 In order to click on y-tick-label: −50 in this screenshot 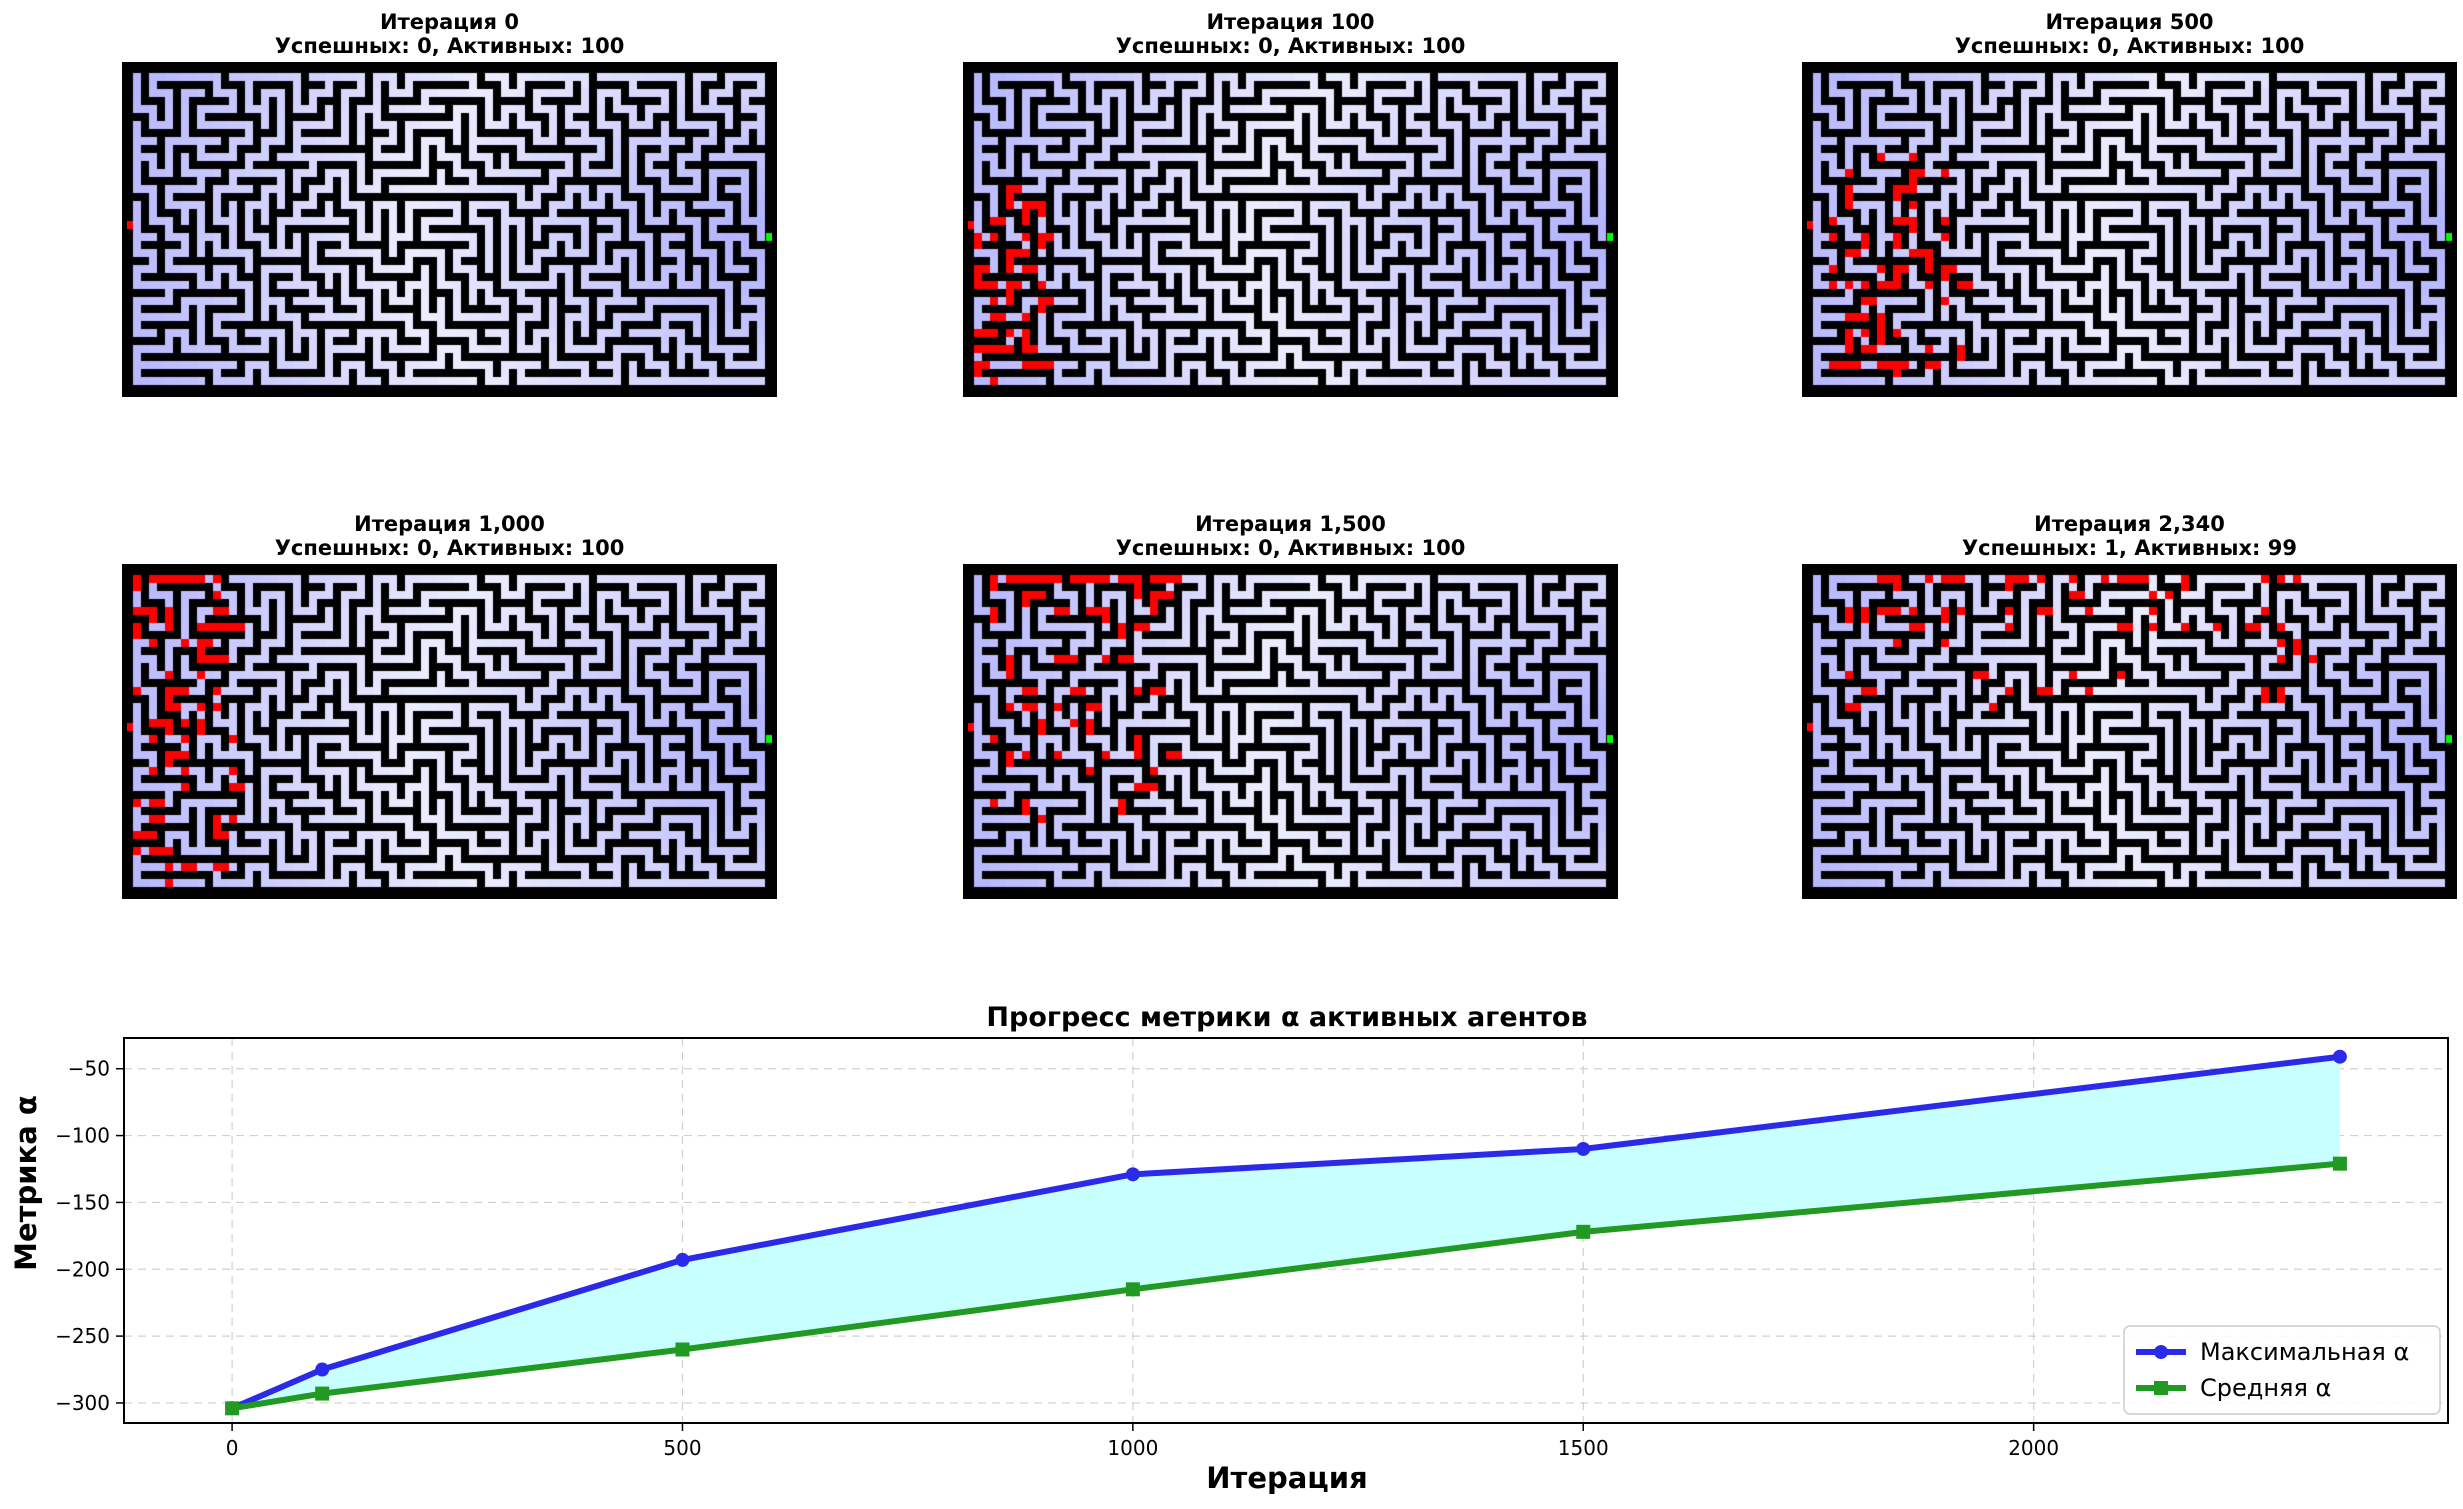, I will do `click(89, 1069)`.